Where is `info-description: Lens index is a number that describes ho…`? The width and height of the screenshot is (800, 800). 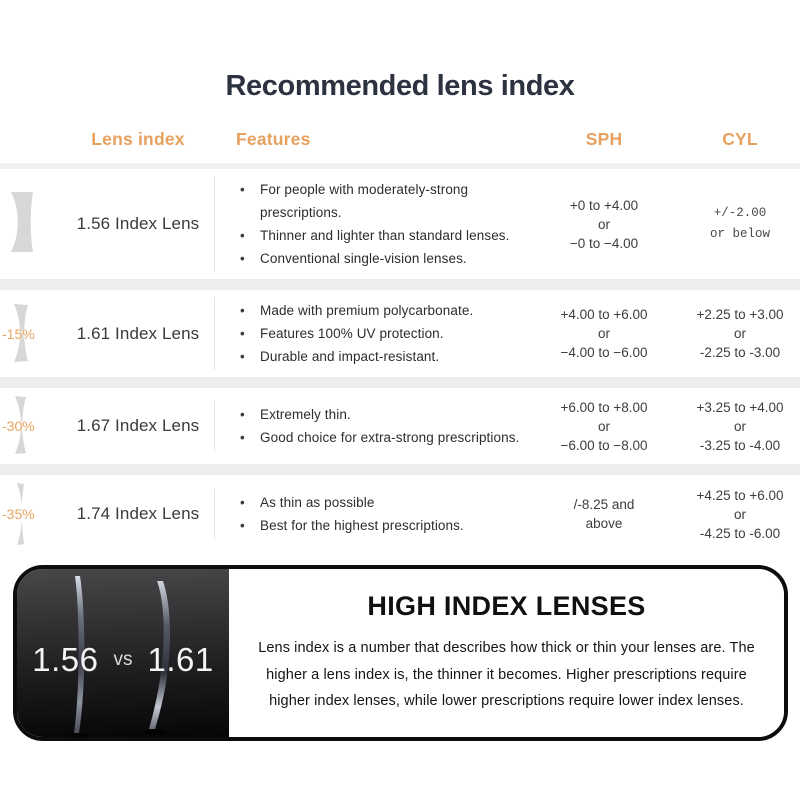
info-description: Lens index is a number that describes ho… is located at coordinates (506, 674).